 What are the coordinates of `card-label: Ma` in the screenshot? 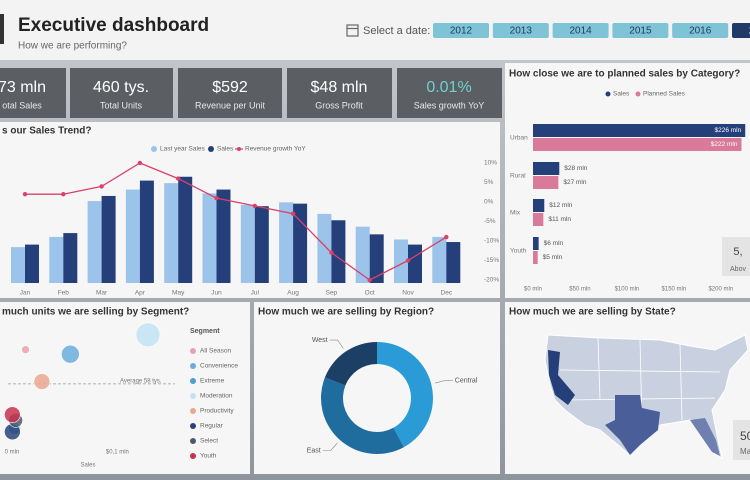 It's located at (745, 451).